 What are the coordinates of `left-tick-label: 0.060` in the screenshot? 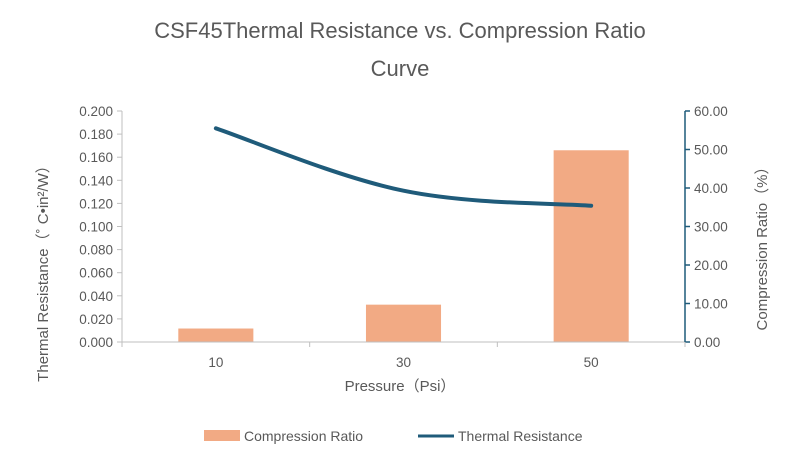 It's located at (96, 273).